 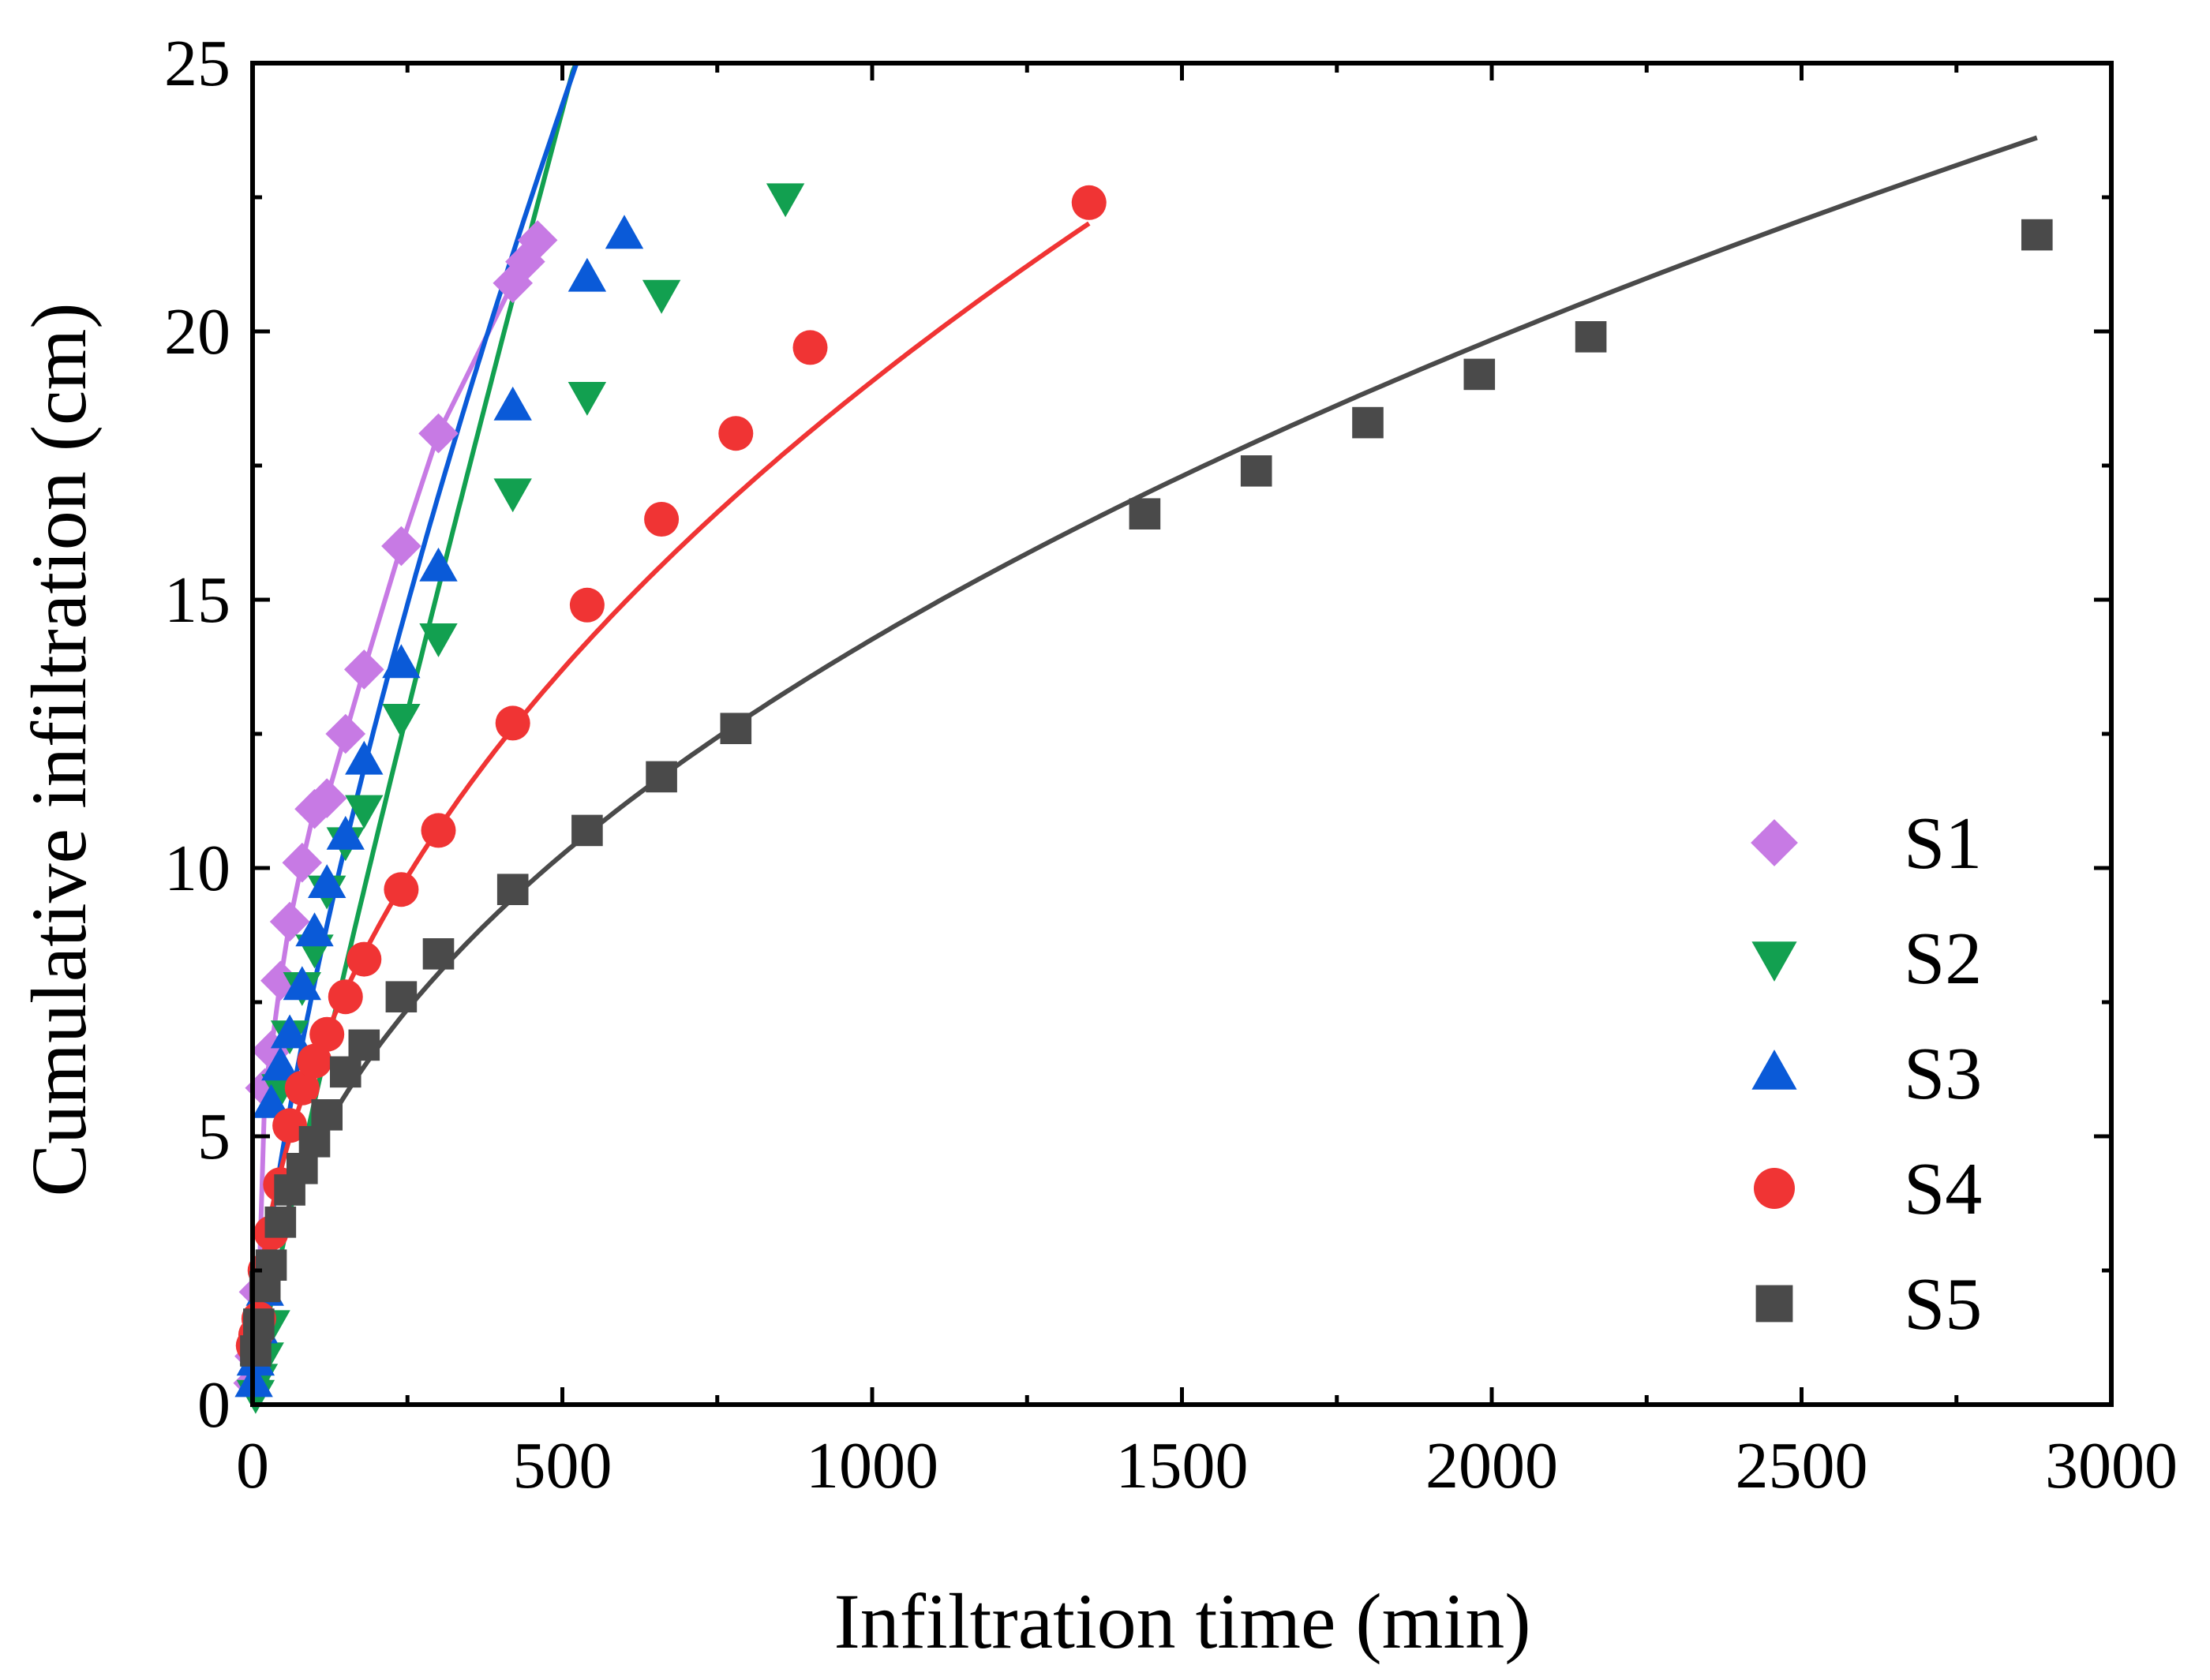 I want to click on x-tick-label: 0, so click(x=252, y=1465).